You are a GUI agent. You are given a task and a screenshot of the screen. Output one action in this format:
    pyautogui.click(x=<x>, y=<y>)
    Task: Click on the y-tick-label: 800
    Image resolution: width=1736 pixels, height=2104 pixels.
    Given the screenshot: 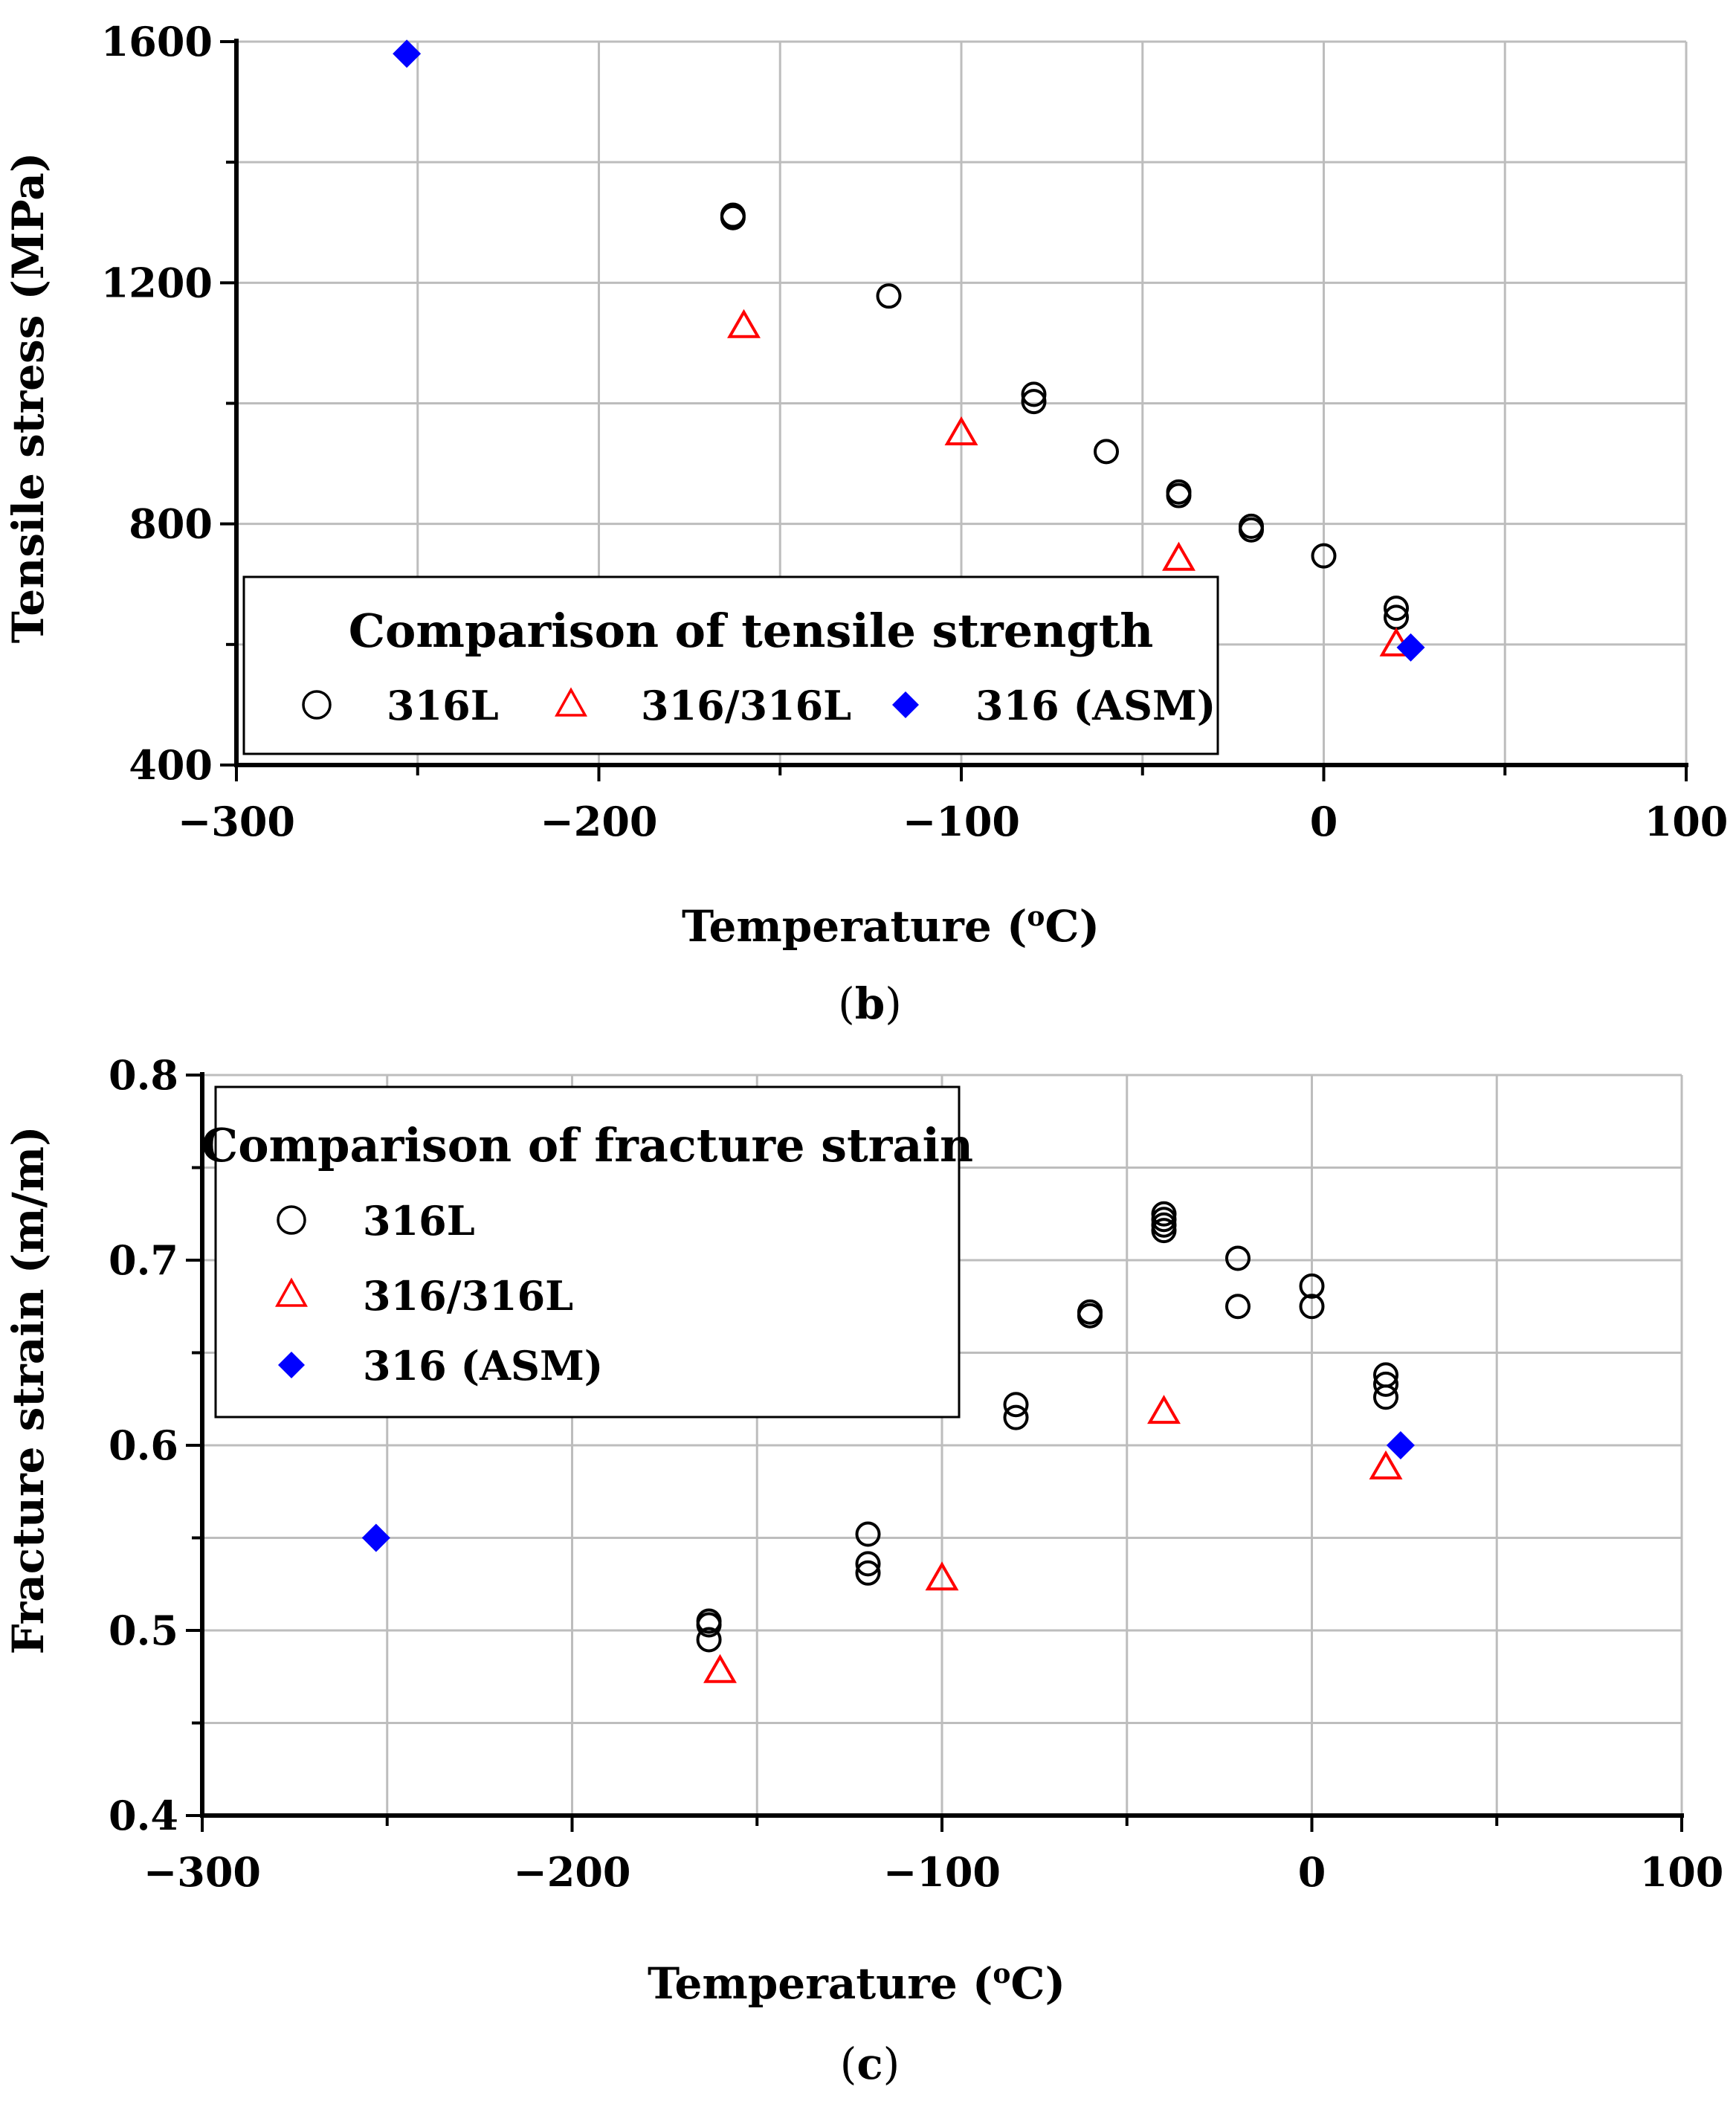 What is the action you would take?
    pyautogui.click(x=171, y=524)
    